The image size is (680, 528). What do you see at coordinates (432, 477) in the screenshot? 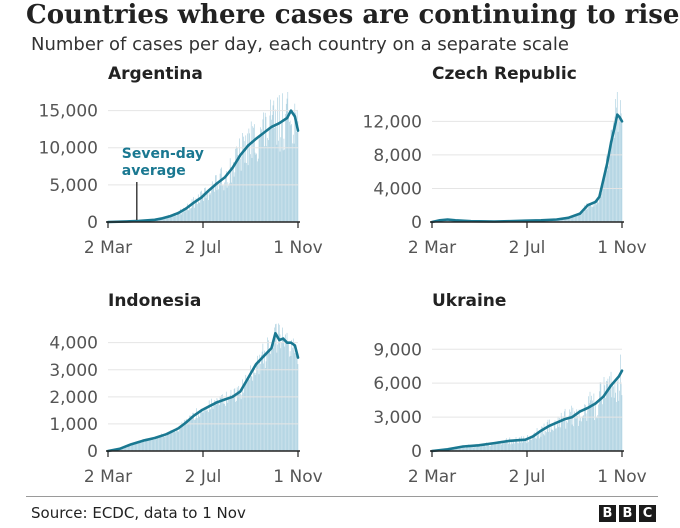
I see `x-tick-label: 2 Mar` at bounding box center [432, 477].